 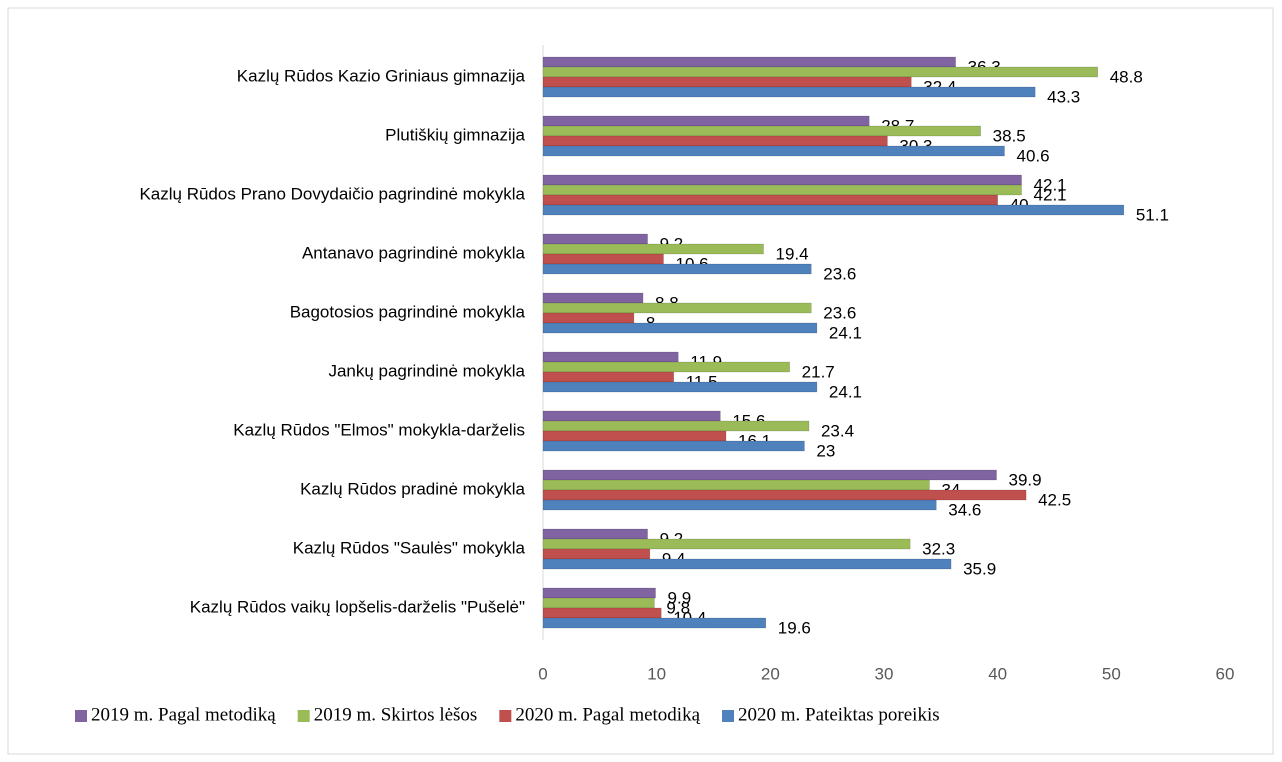 What do you see at coordinates (1063, 96) in the screenshot?
I see `data-label: 43.3` at bounding box center [1063, 96].